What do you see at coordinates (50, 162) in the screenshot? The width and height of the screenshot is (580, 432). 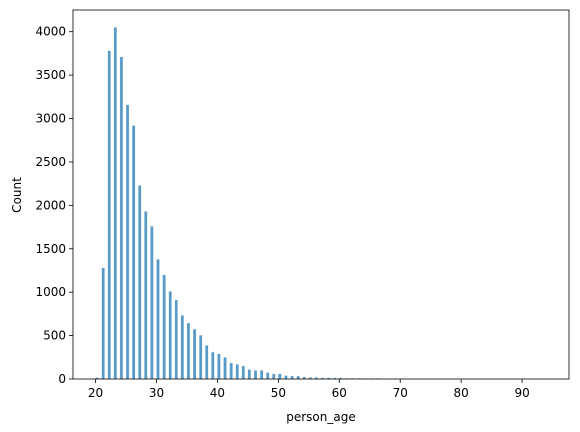 I see `y-tick-label: 2500` at bounding box center [50, 162].